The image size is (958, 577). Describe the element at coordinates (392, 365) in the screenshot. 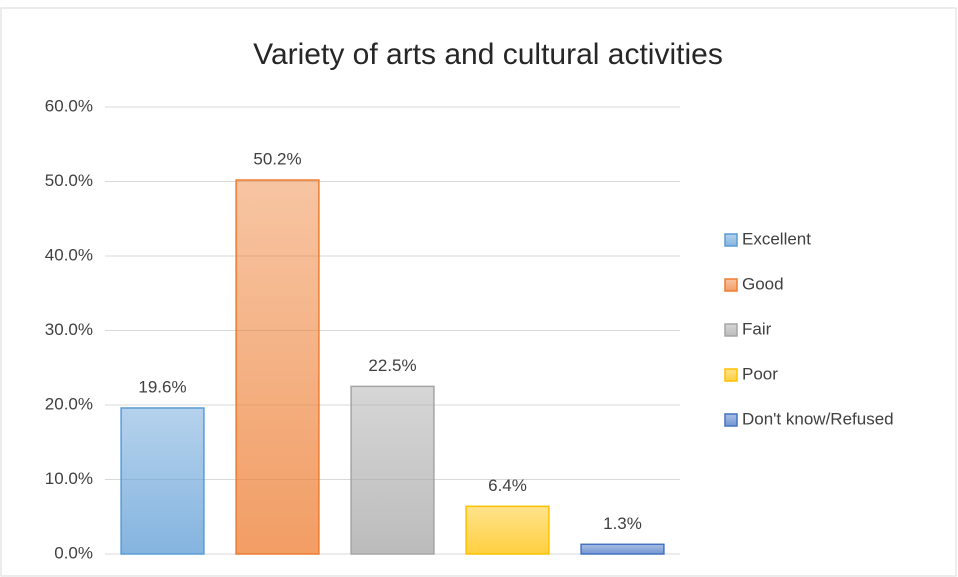

I see `data-label: 22.5%` at that location.